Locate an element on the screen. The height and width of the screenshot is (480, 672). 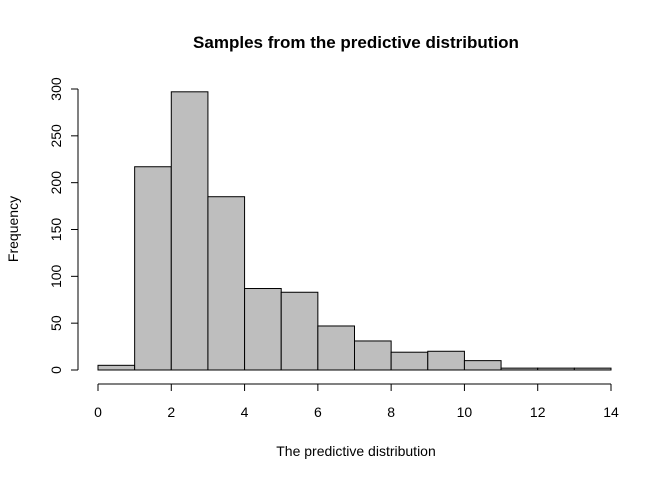
y-tick-label: 300 is located at coordinates (56, 89).